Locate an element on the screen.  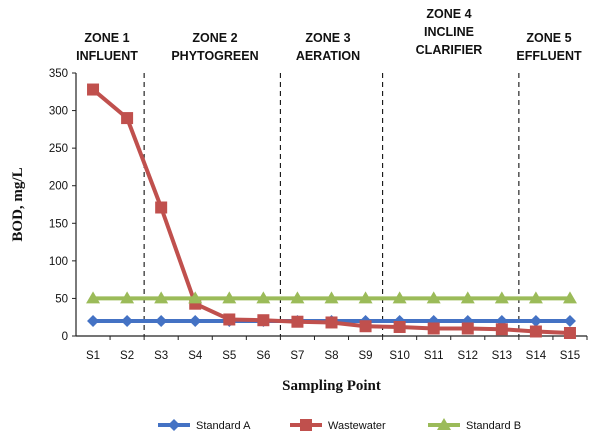
zone-label: INCLINE is located at coordinates (449, 32).